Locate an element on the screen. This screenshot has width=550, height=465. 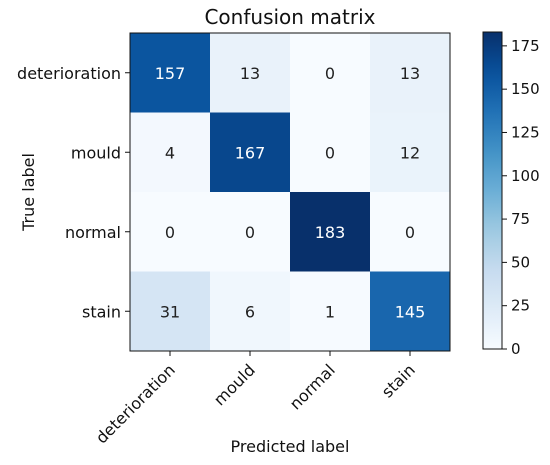
x-tick-label: mould is located at coordinates (234, 384).